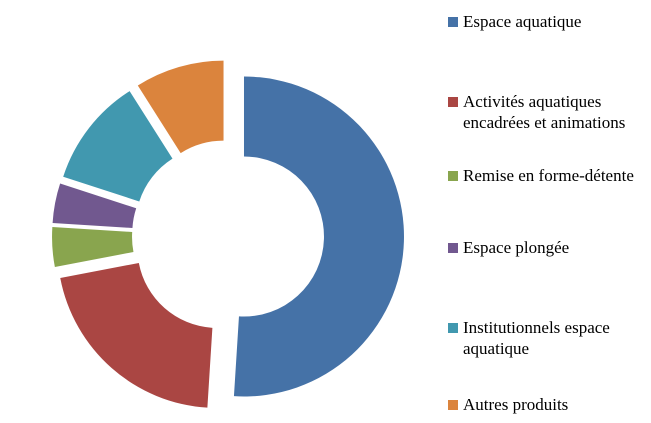 The width and height of the screenshot is (651, 423). I want to click on legend-label: Institutionnels espace aquatique, so click(536, 338).